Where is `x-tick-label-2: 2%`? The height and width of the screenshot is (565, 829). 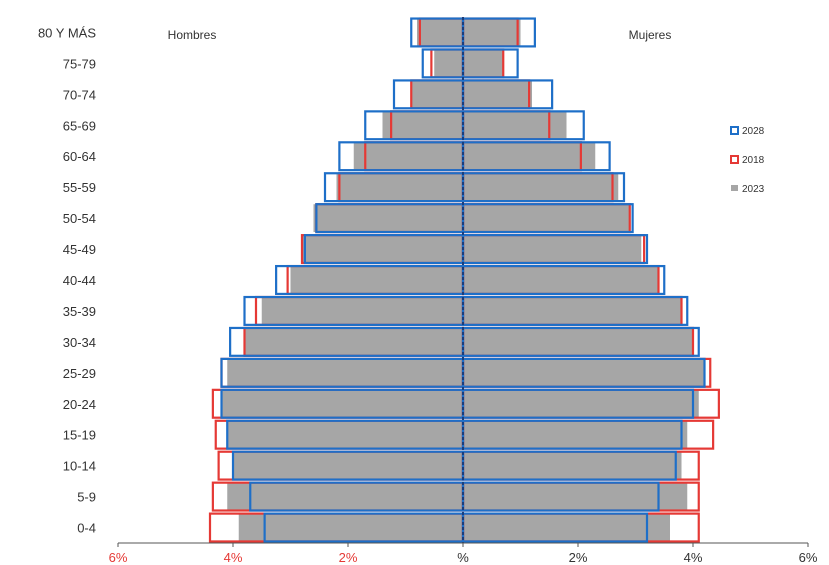 x-tick-label-2: 2% is located at coordinates (348, 557).